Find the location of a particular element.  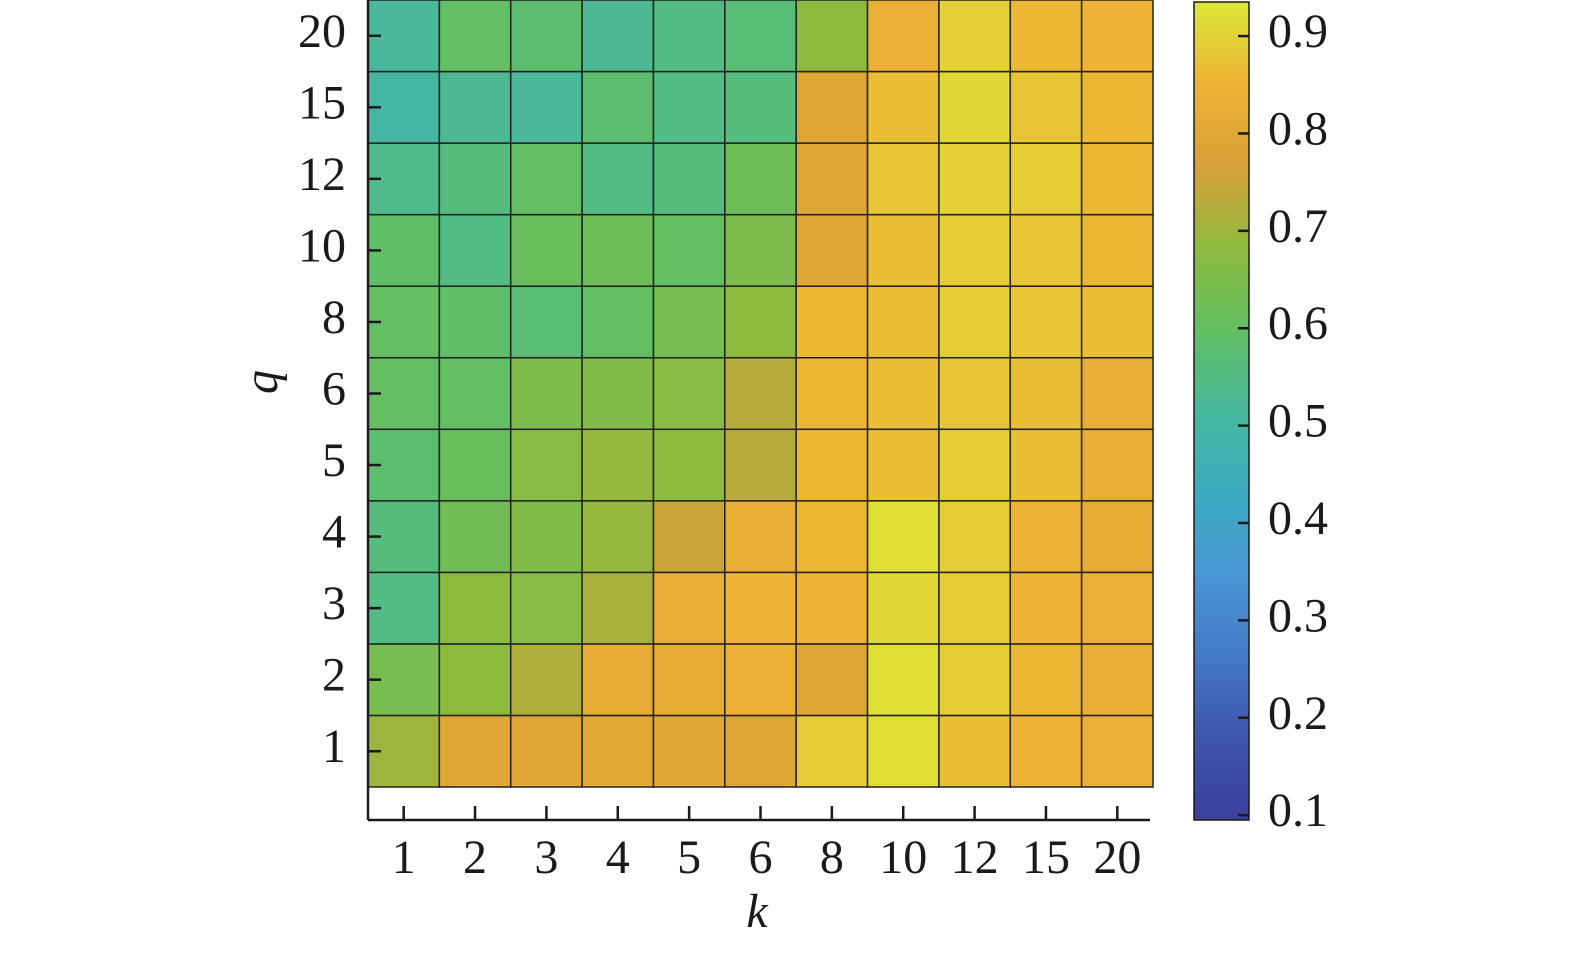

colorbar-tick-label: 0.5 is located at coordinates (1298, 421).